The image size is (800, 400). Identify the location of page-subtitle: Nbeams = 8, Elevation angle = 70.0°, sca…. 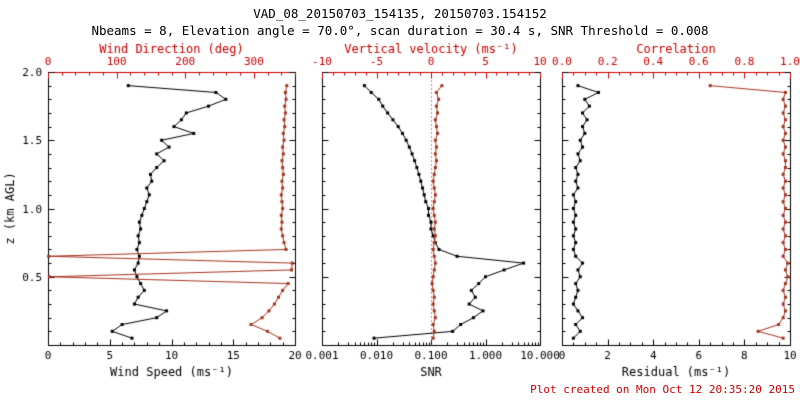
(400, 30).